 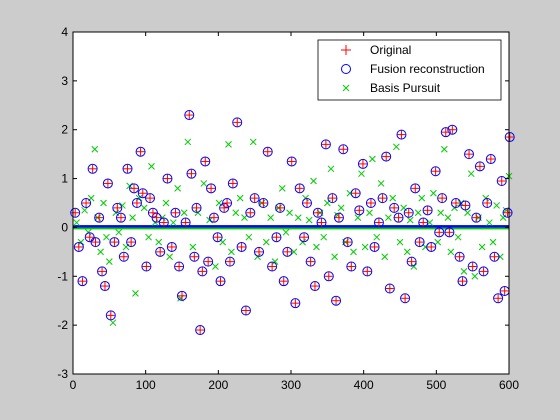 I want to click on y-tick-label: 1, so click(x=64, y=179).